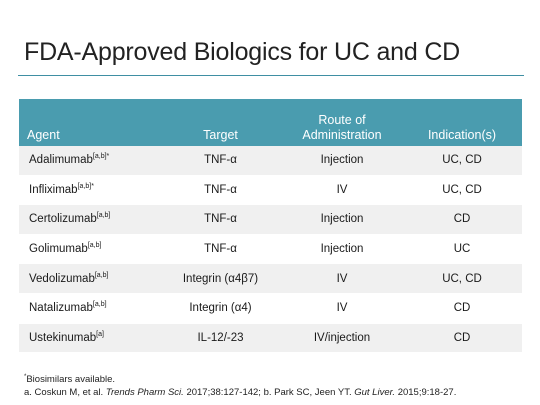  Describe the element at coordinates (25, 377) in the screenshot. I see `asterisk-mark: *` at that location.